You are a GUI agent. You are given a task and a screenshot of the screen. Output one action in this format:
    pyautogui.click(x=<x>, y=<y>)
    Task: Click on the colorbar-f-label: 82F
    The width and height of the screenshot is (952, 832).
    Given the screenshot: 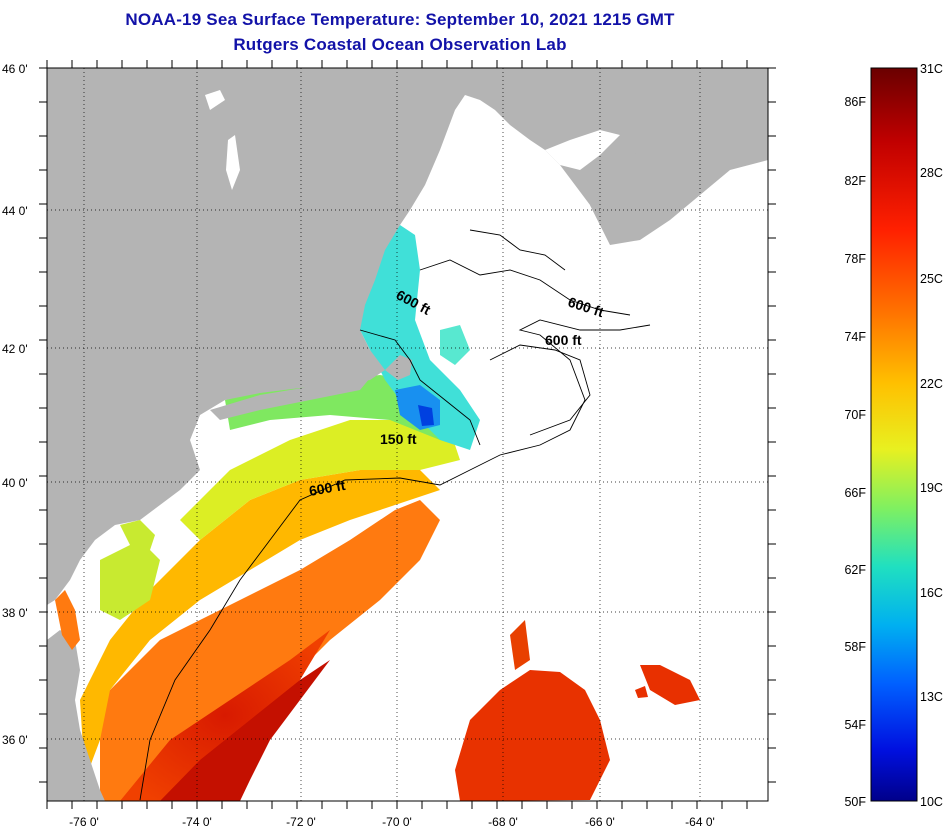 What is the action you would take?
    pyautogui.click(x=855, y=181)
    